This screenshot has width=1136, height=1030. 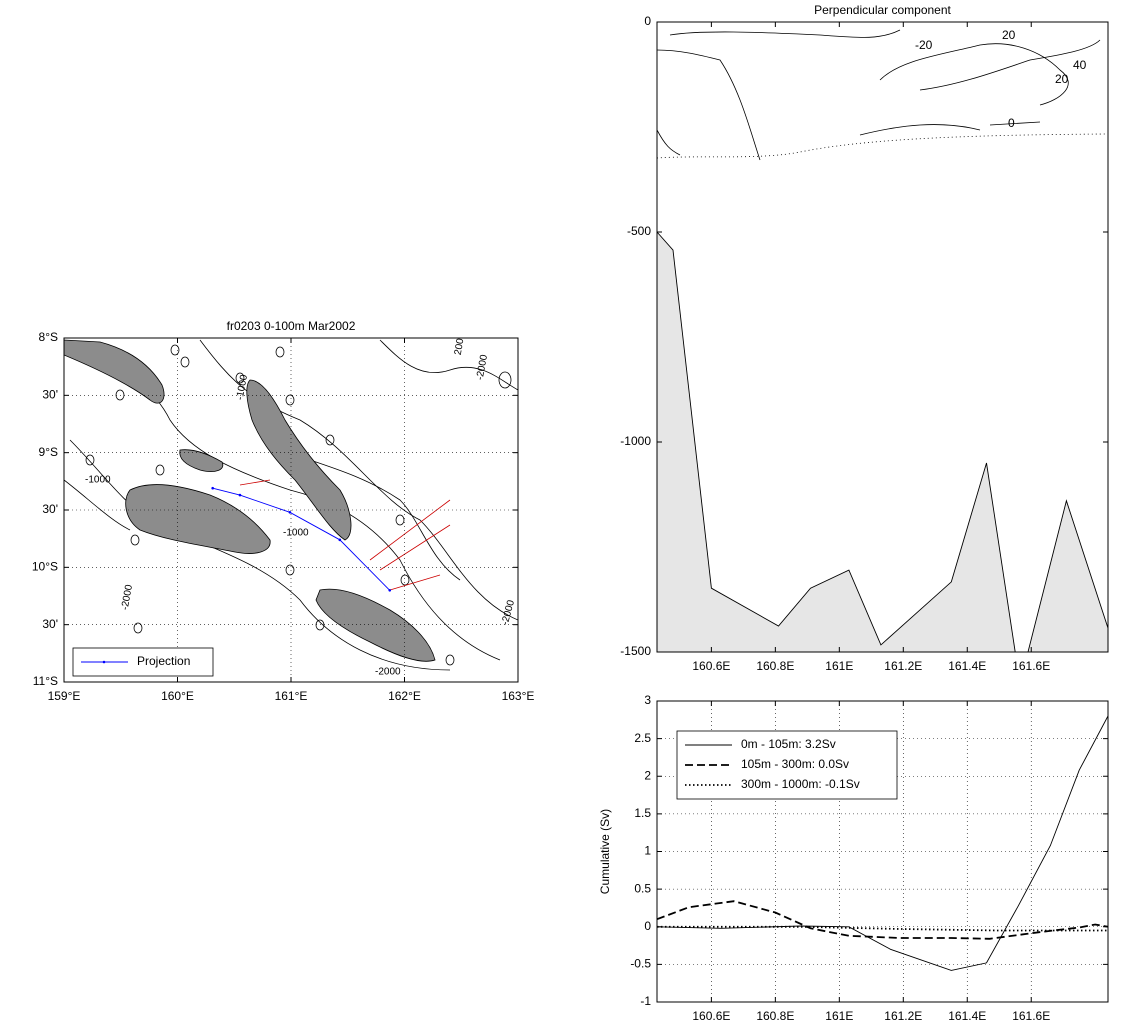 I want to click on legend-label: Projection, so click(x=163, y=661).